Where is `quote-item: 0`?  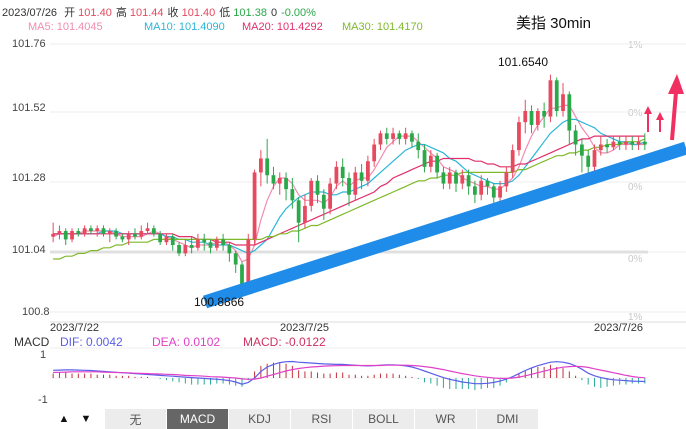
quote-item: 0 is located at coordinates (274, 13).